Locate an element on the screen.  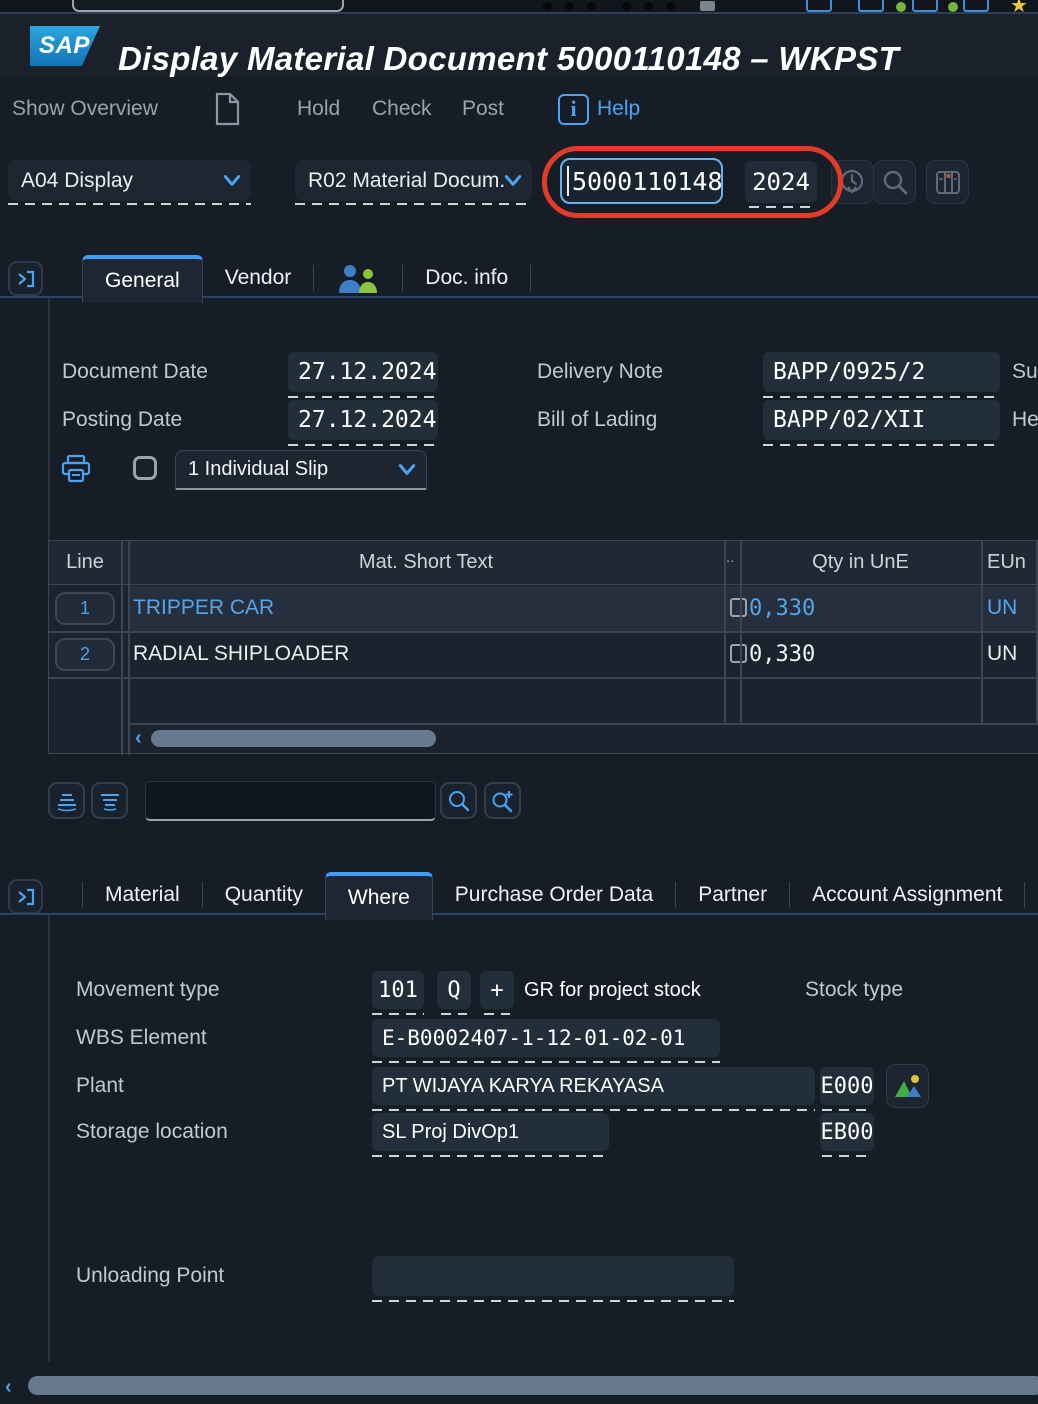
debit-credit-field: + is located at coordinates (497, 990).